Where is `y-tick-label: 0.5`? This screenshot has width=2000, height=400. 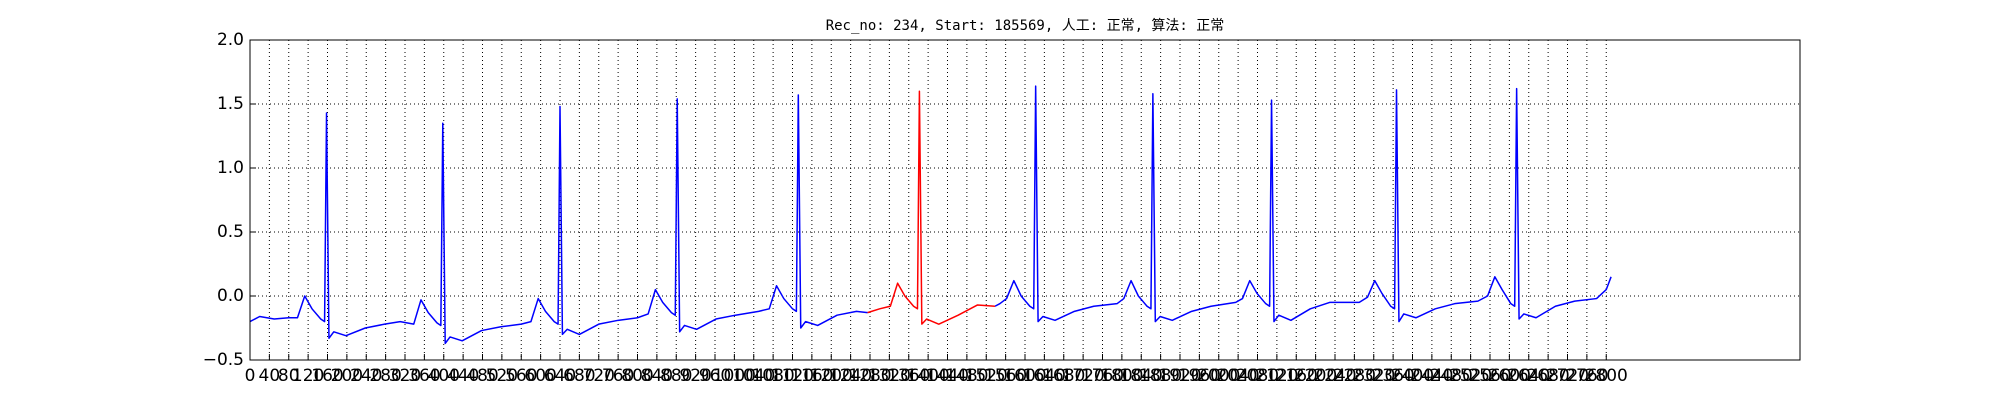
y-tick-label: 0.5 is located at coordinates (230, 232).